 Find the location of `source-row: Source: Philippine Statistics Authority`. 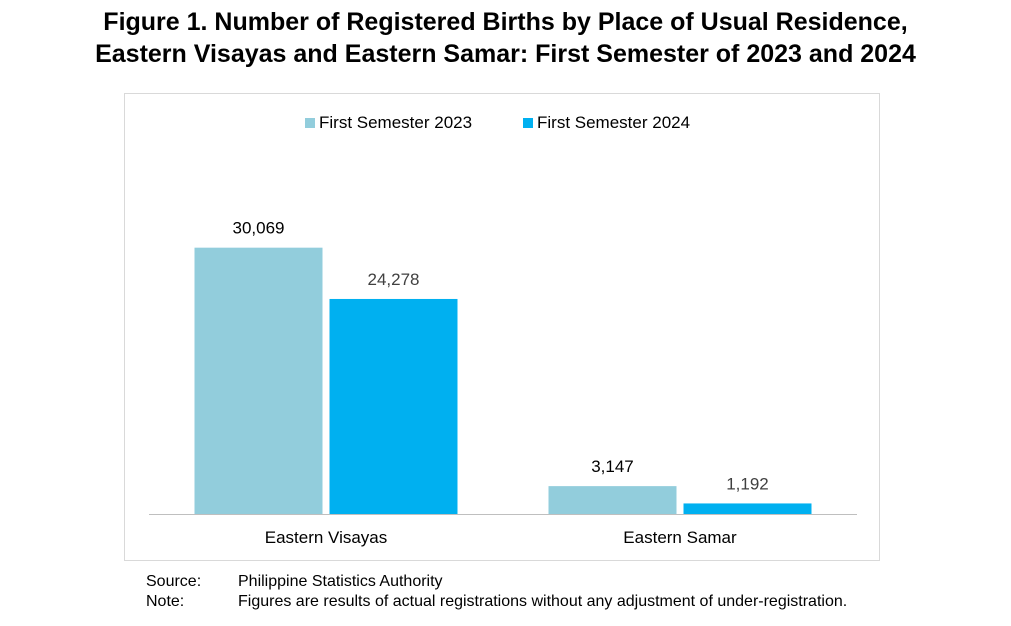

source-row: Source: Philippine Statistics Authority is located at coordinates (496, 582).